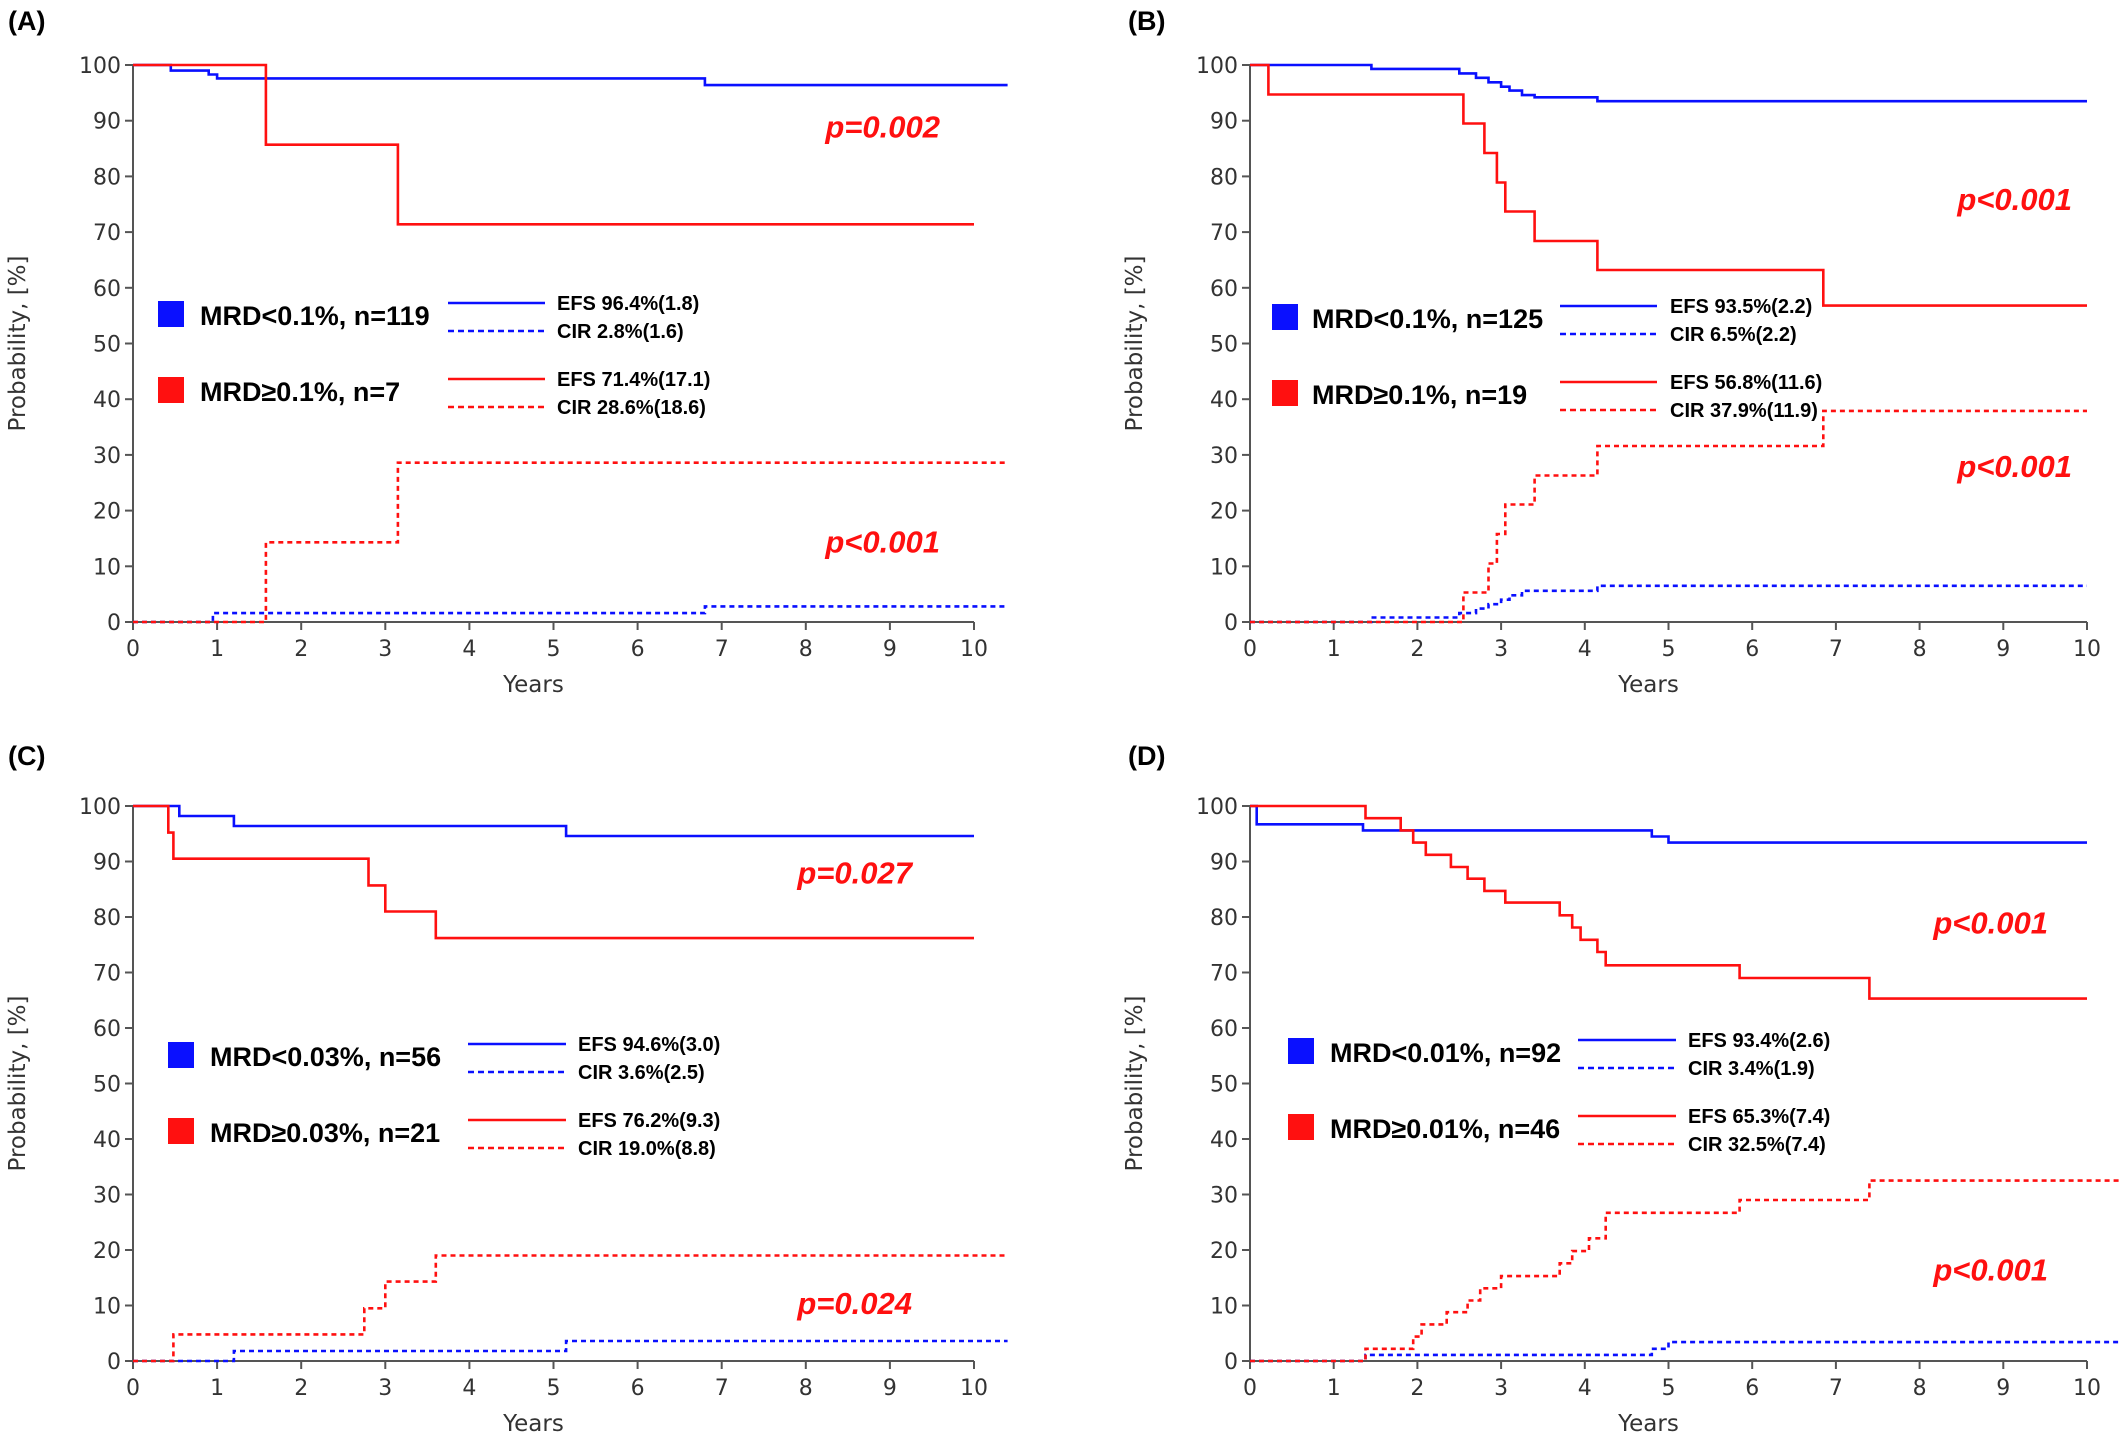 The image size is (2128, 1449). What do you see at coordinates (1759, 1041) in the screenshot?
I see `legend-efs-label: EFS 93.4%(2.6)` at bounding box center [1759, 1041].